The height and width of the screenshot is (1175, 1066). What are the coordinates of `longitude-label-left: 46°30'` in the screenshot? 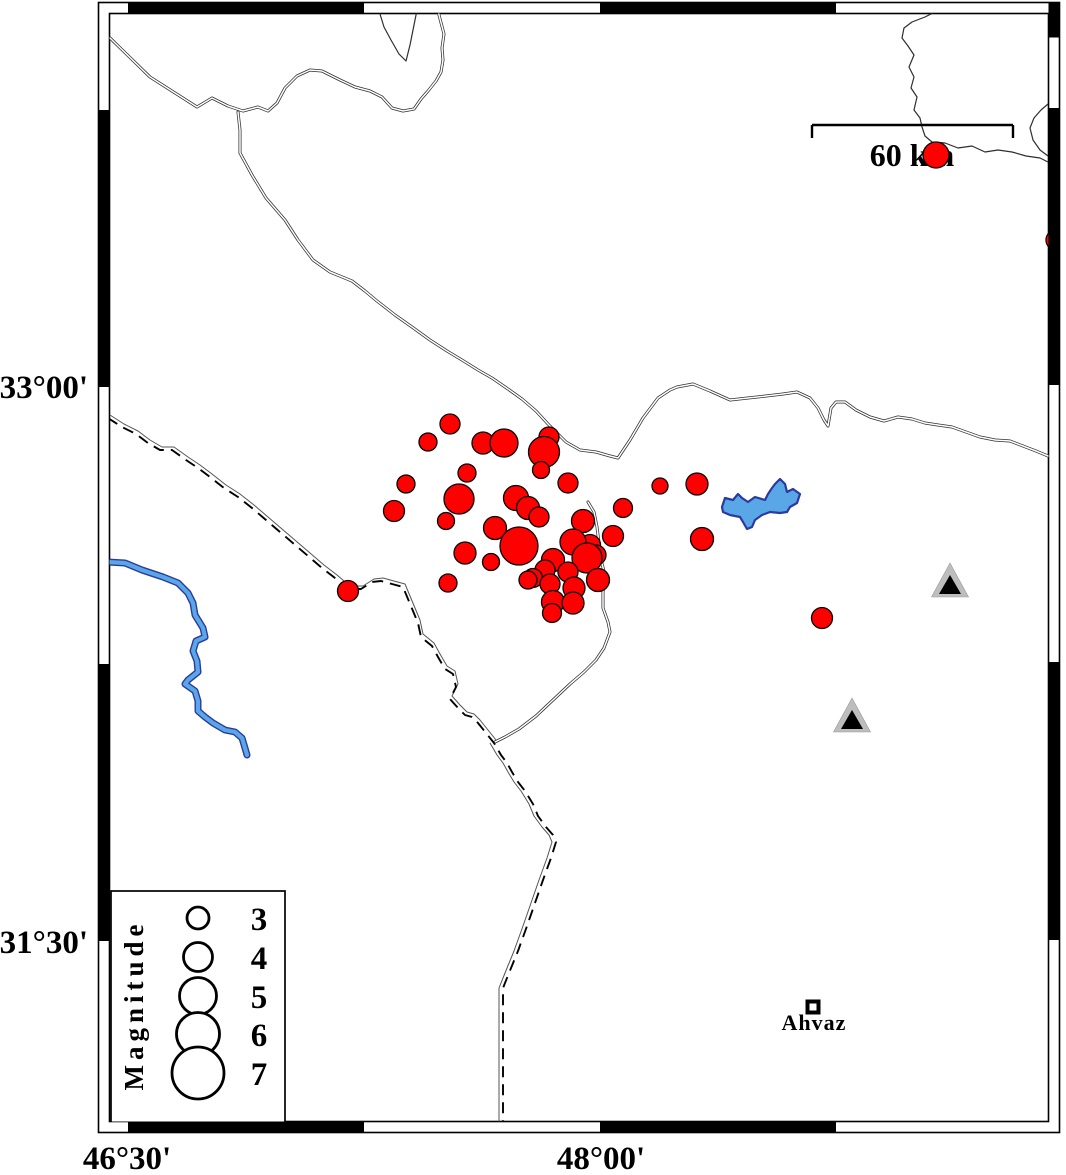 It's located at (127, 1158).